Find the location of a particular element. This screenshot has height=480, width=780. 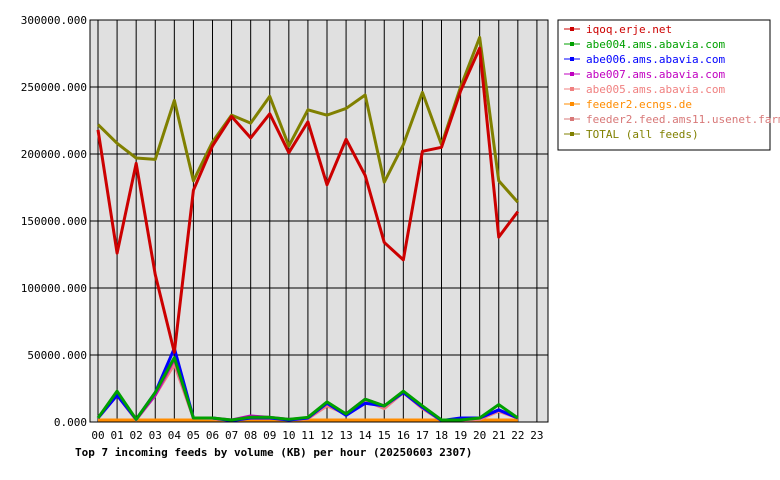

legend-box is located at coordinates (664, 85).